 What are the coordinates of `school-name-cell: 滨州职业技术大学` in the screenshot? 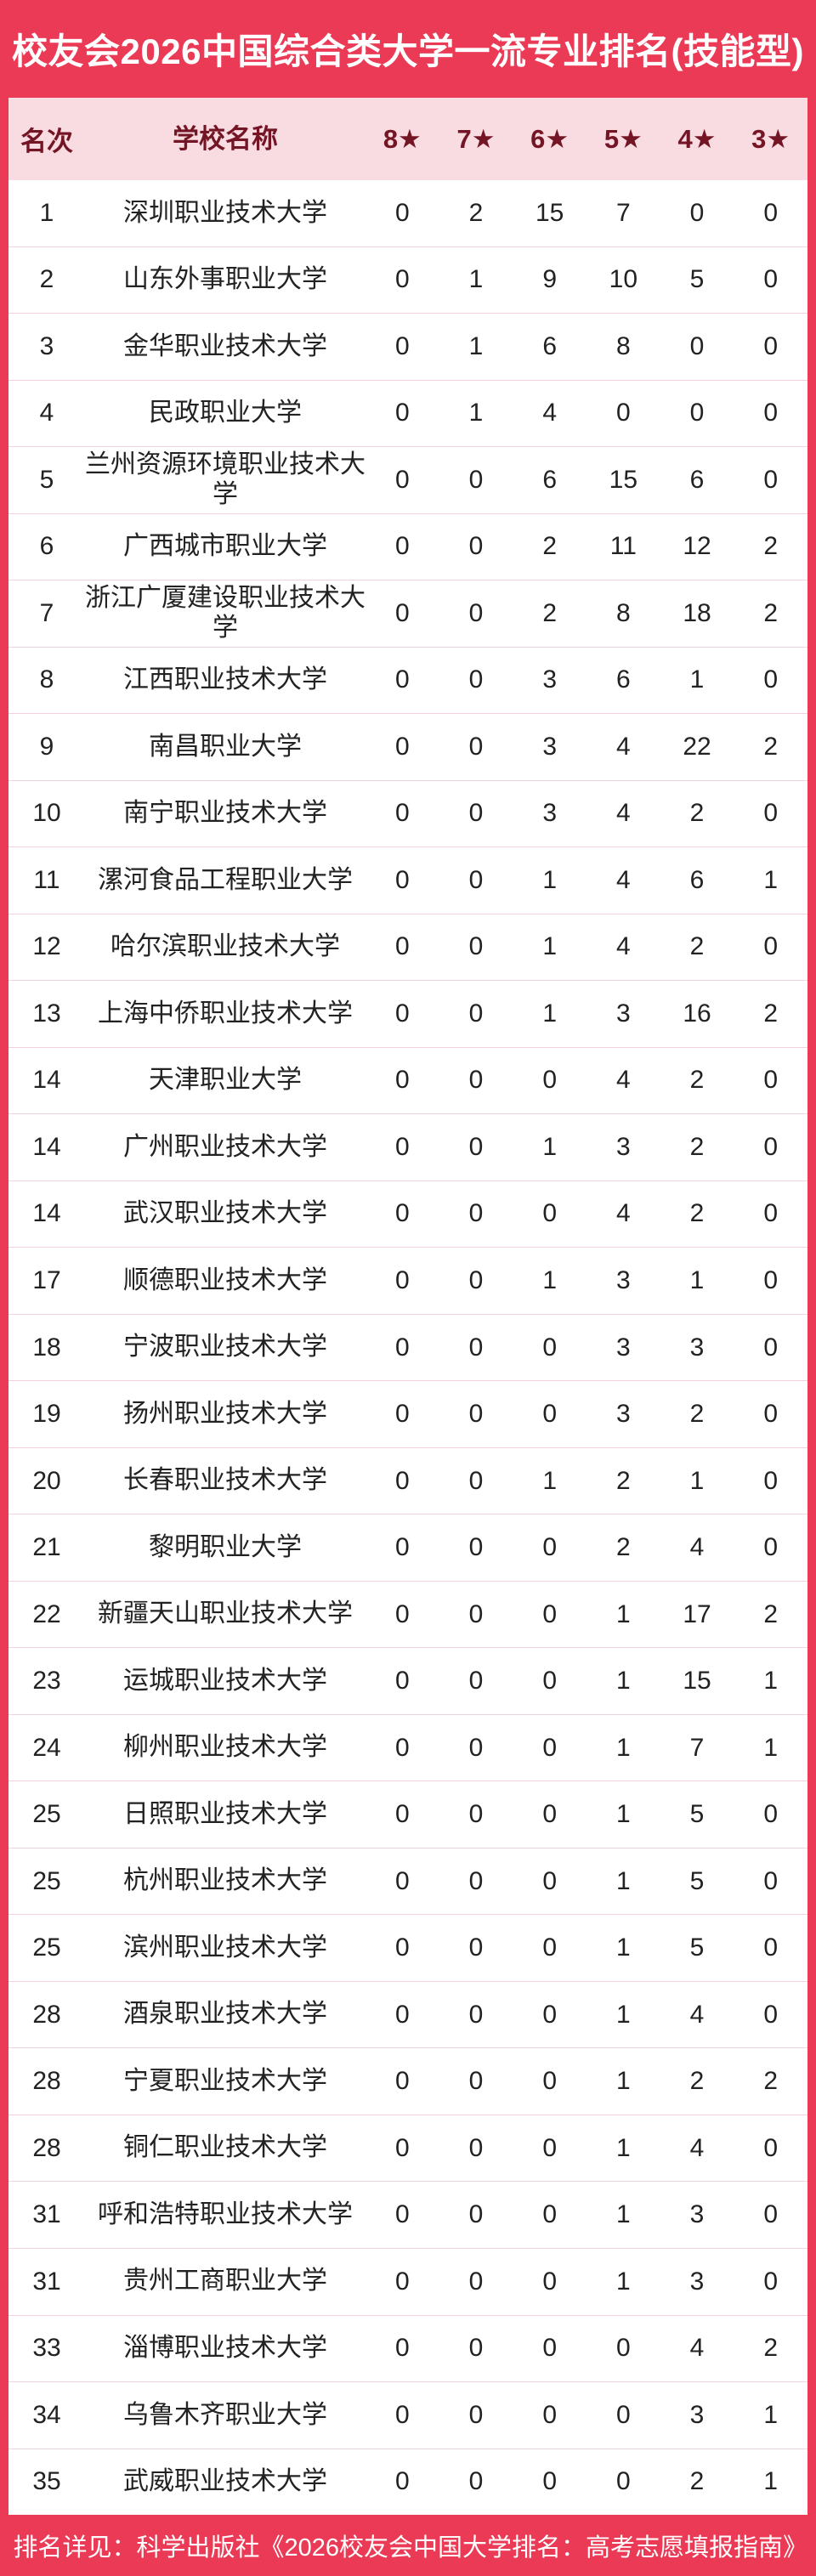 It's located at (225, 1947).